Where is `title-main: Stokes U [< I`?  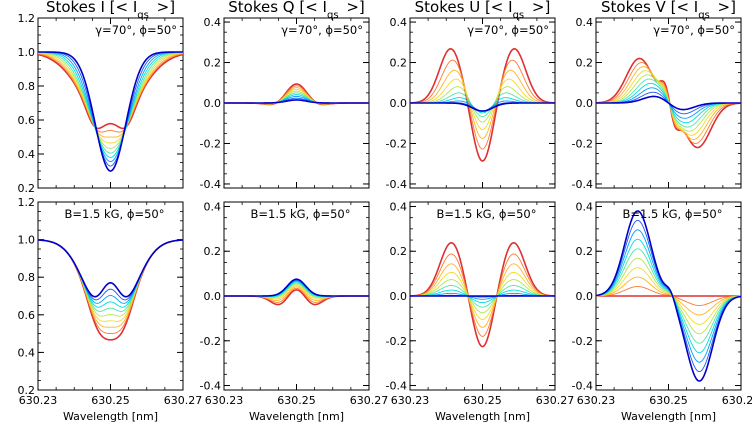 title-main: Stokes U [< I is located at coordinates (464, 8).